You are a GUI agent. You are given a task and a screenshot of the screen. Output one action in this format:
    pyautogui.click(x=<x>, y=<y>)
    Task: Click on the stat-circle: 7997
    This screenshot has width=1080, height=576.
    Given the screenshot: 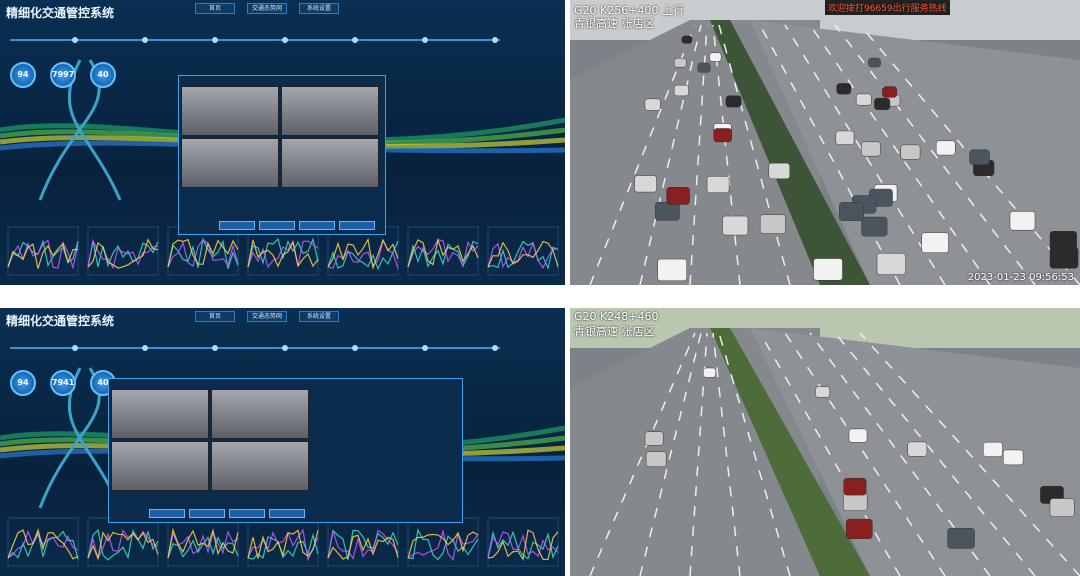 What is the action you would take?
    pyautogui.click(x=63, y=75)
    